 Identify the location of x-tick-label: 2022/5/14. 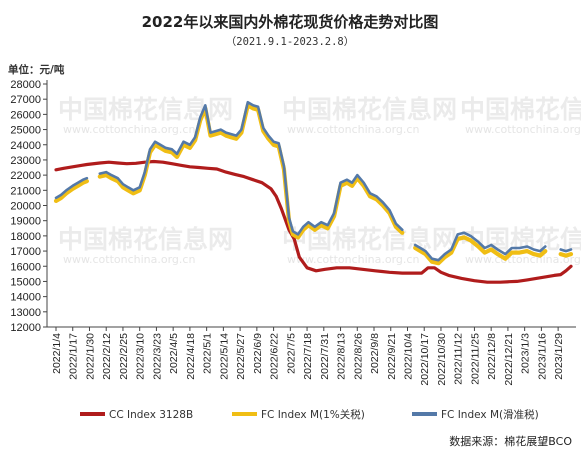
(224, 356).